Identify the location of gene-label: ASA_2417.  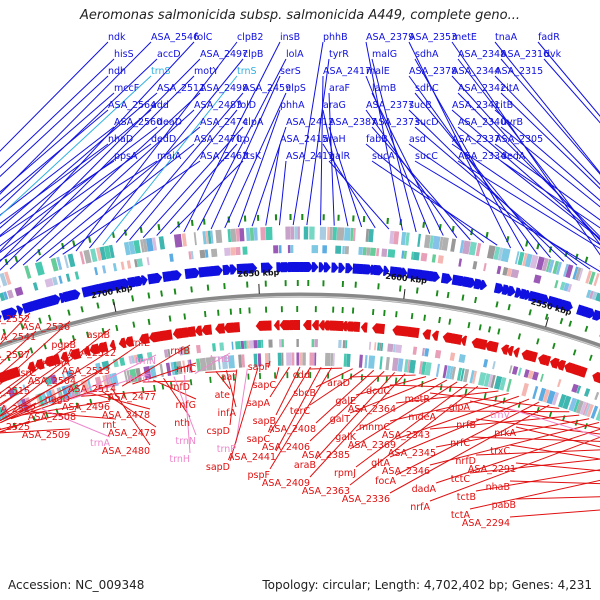
(347, 71).